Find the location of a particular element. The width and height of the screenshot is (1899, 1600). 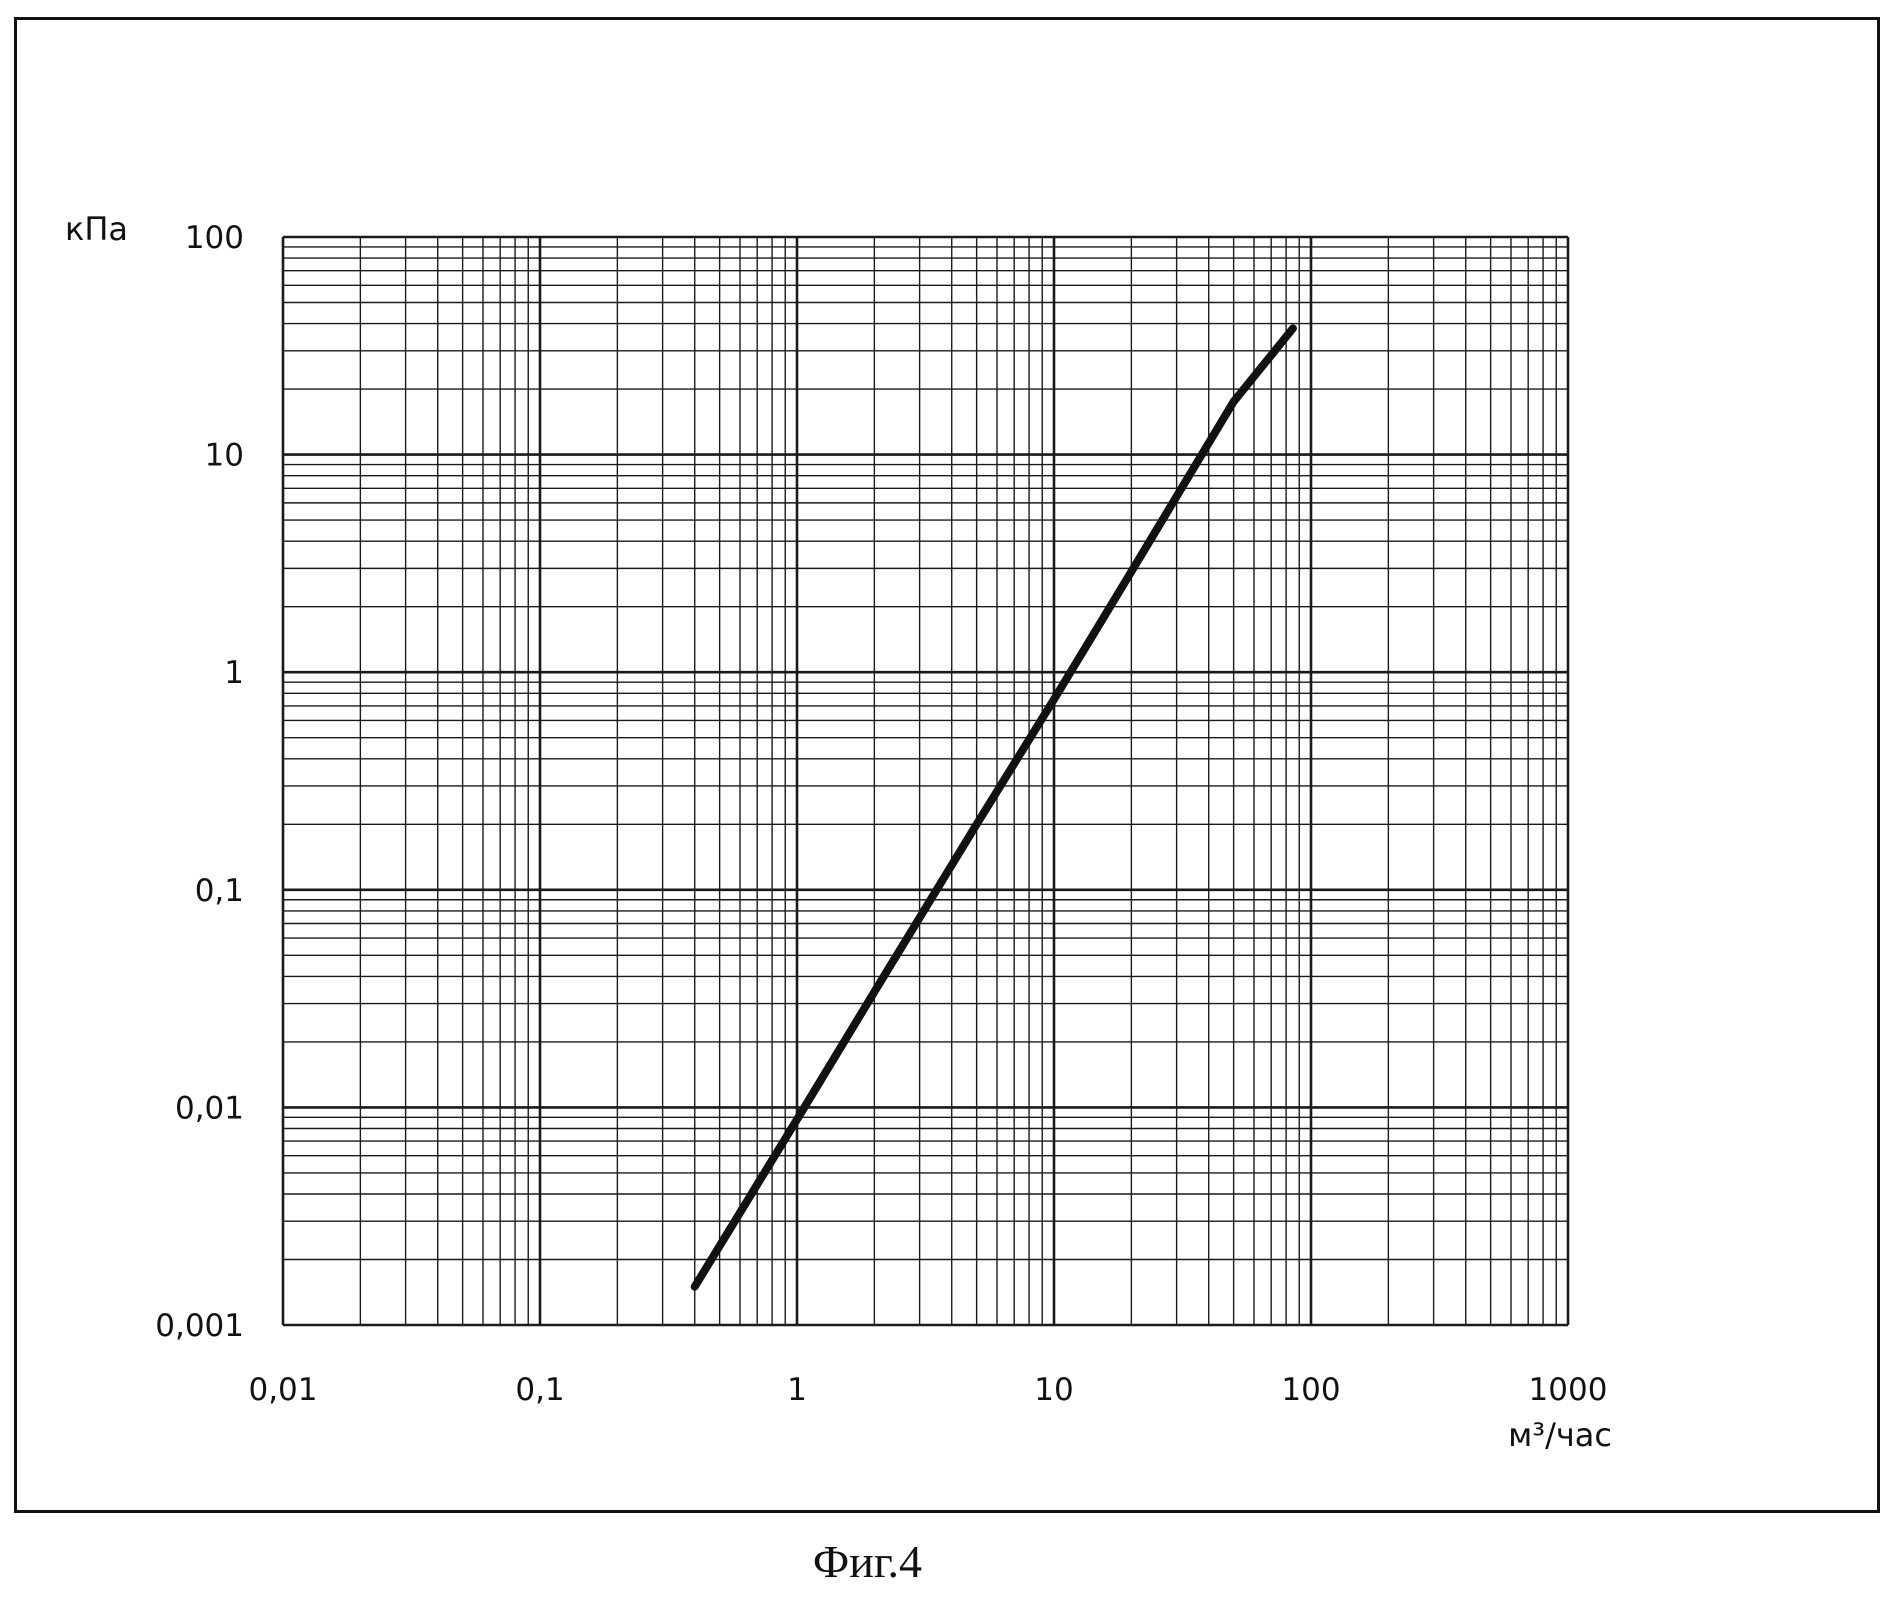

x-tick-label: 0,01 is located at coordinates (282, 1390).